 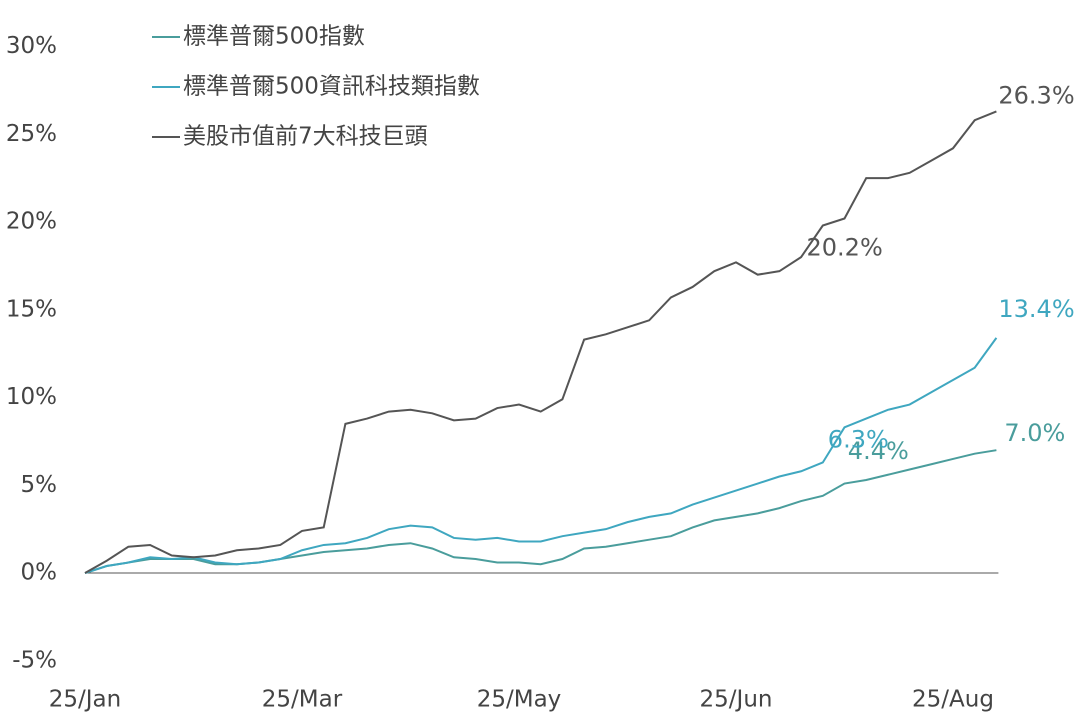 What do you see at coordinates (1034, 433) in the screenshot?
I see `value-label: 7.0%` at bounding box center [1034, 433].